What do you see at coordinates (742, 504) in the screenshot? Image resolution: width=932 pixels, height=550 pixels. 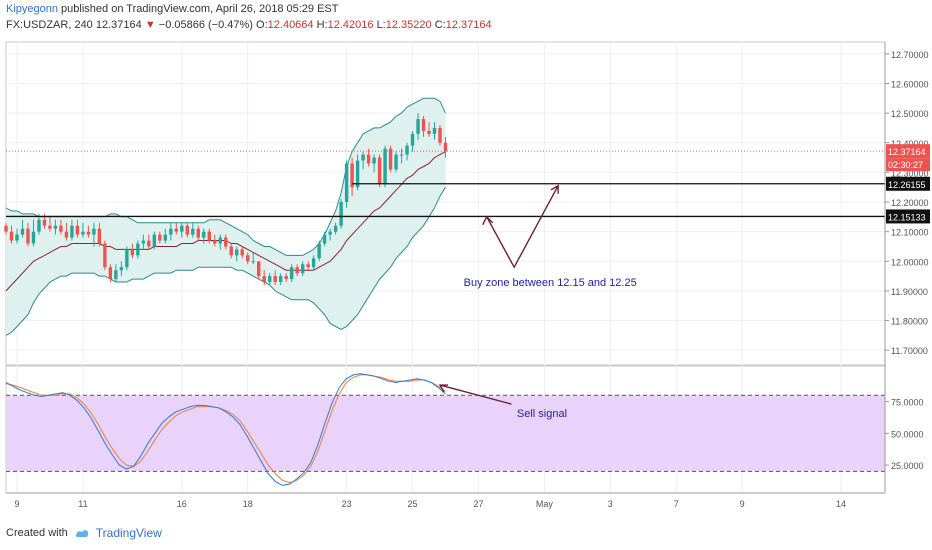 I see `time-tick-label: 9` at bounding box center [742, 504].